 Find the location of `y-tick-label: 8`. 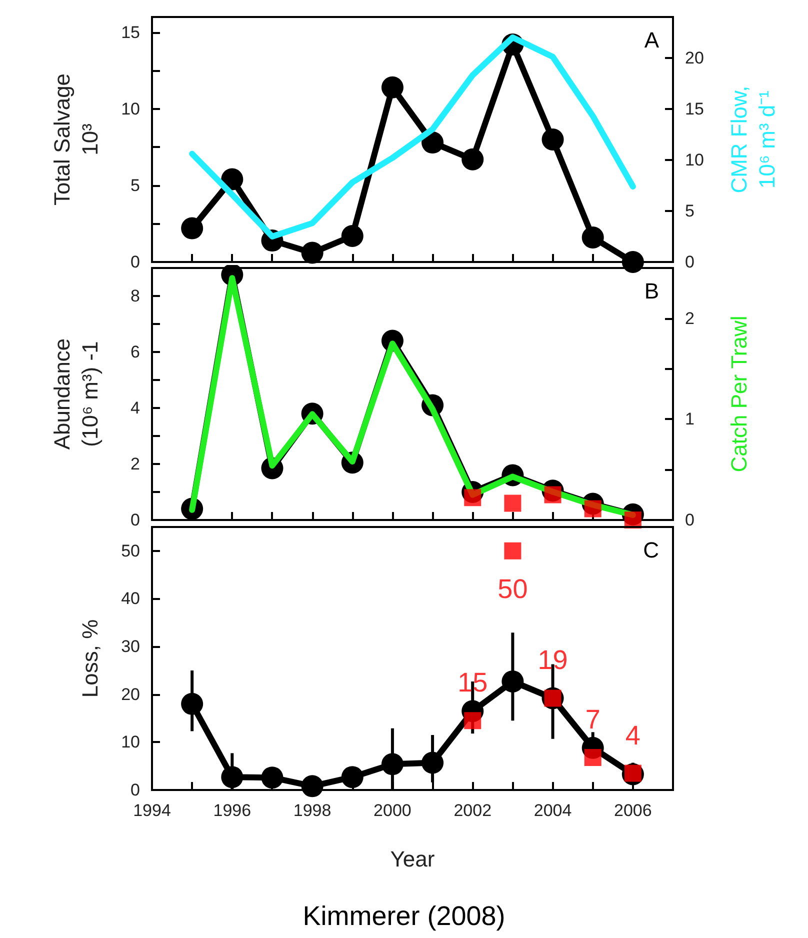

y-tick-label: 8 is located at coordinates (135, 296).